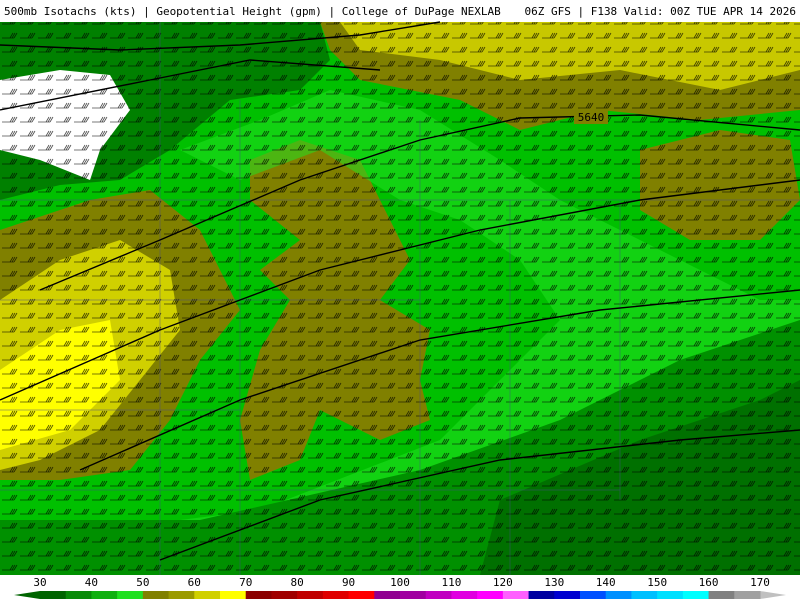  I want to click on colorbar-label: 120, so click(503, 582).